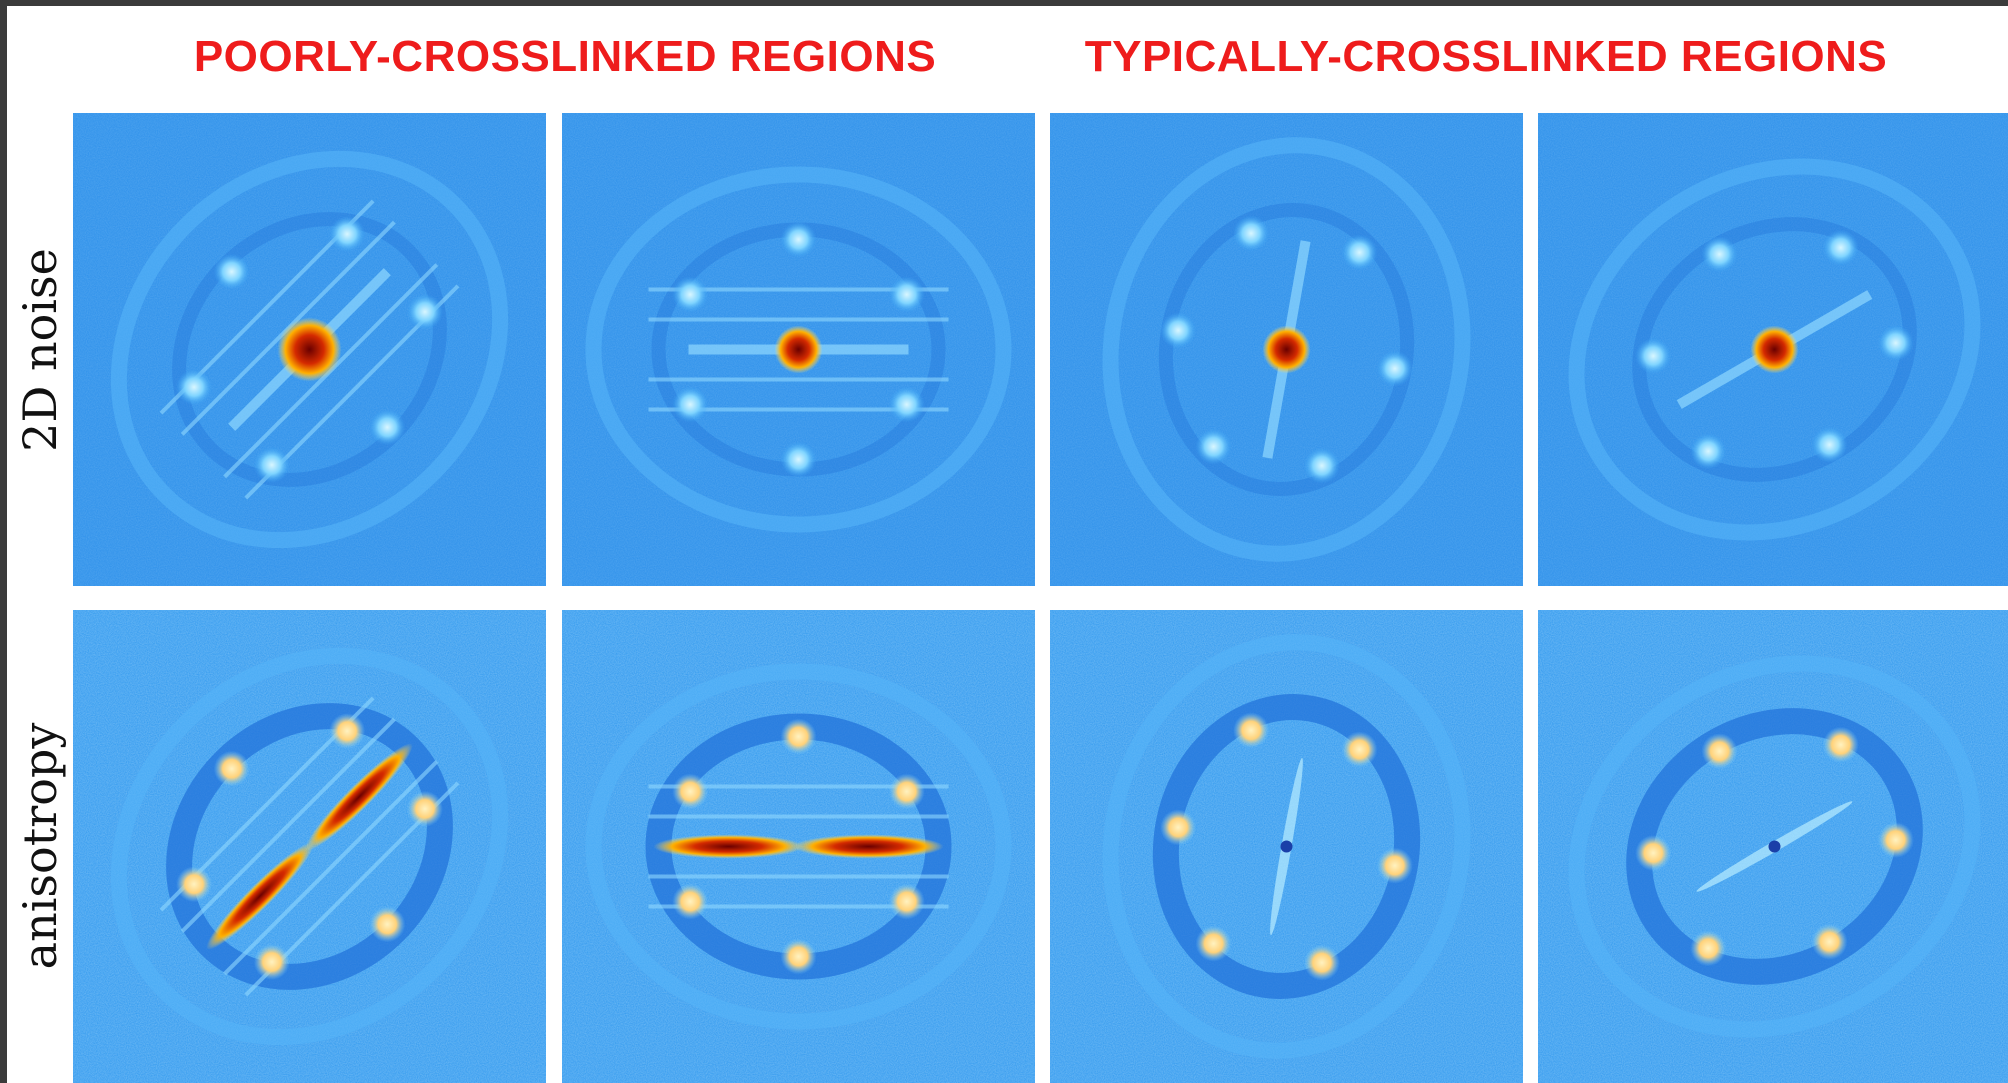  Describe the element at coordinates (565, 56) in the screenshot. I see `column-heading: POORLY-CROSSLINKED REGIONS` at that location.